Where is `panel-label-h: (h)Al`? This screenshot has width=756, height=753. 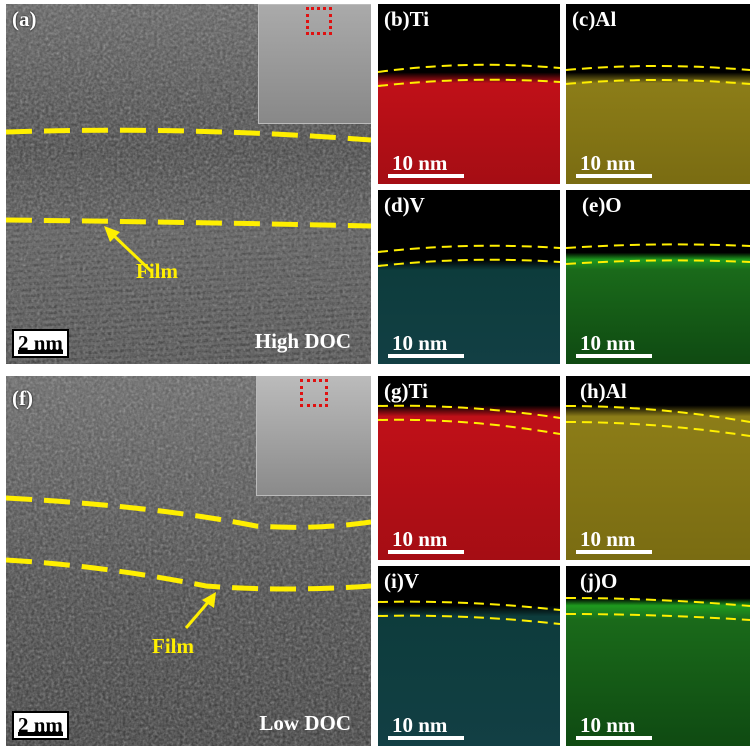
panel-label-h: (h)Al is located at coordinates (603, 391).